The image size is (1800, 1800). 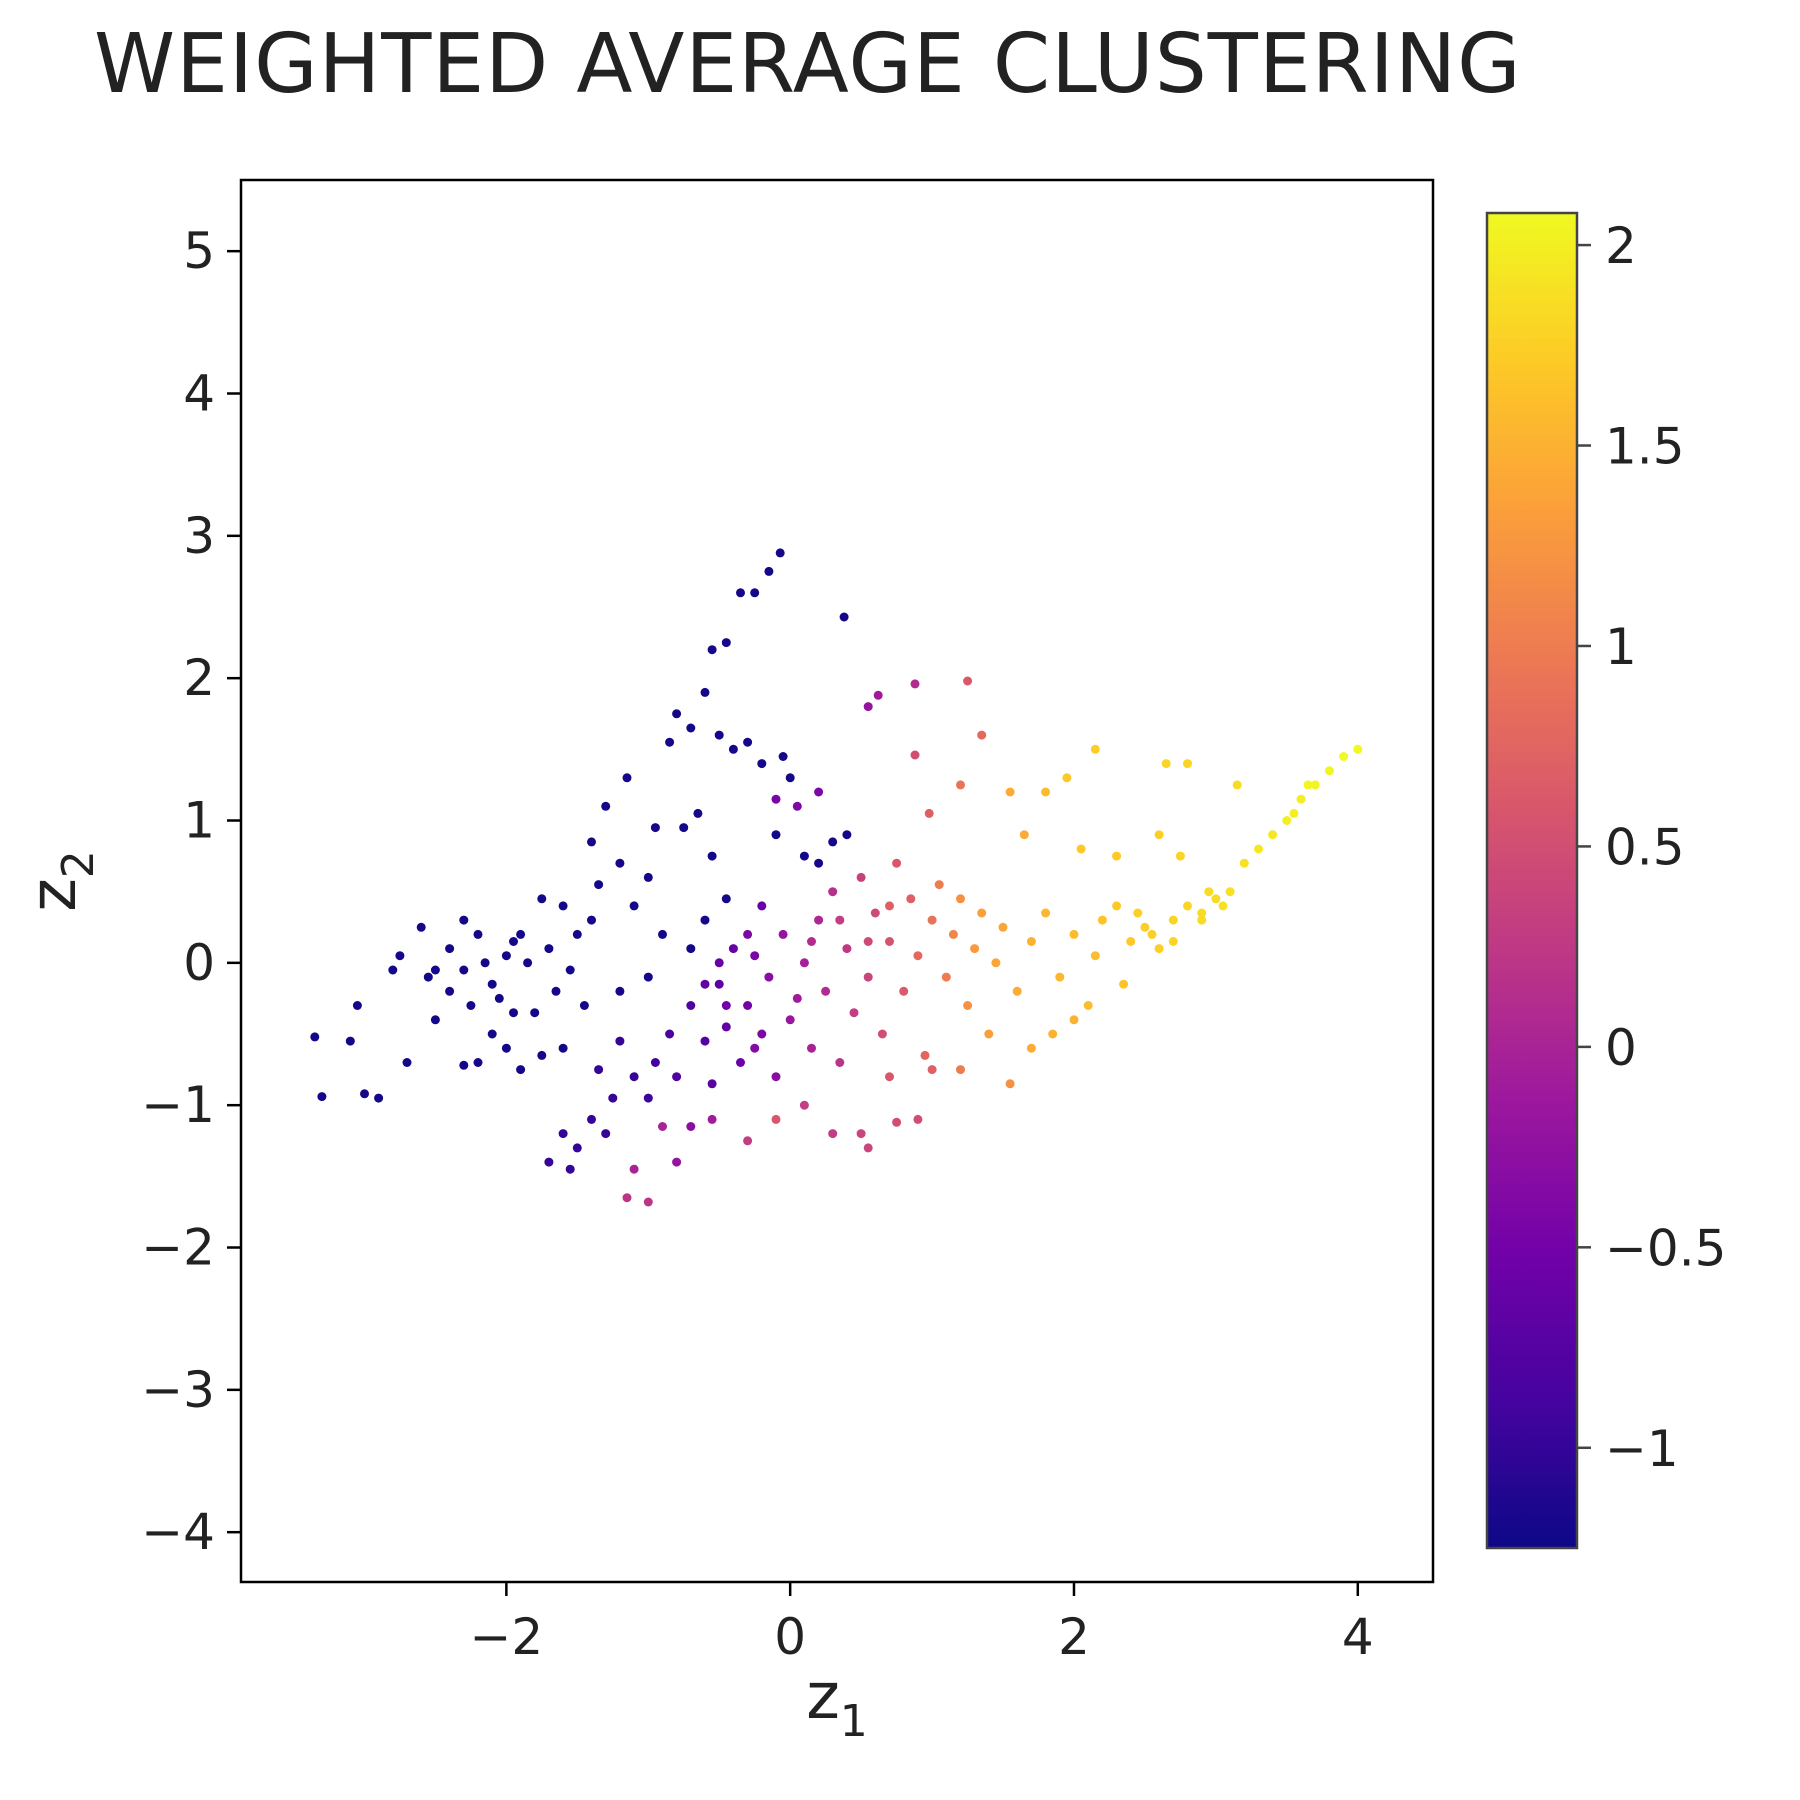 I want to click on colorbar-tick-label: 0.5, so click(x=1645, y=847).